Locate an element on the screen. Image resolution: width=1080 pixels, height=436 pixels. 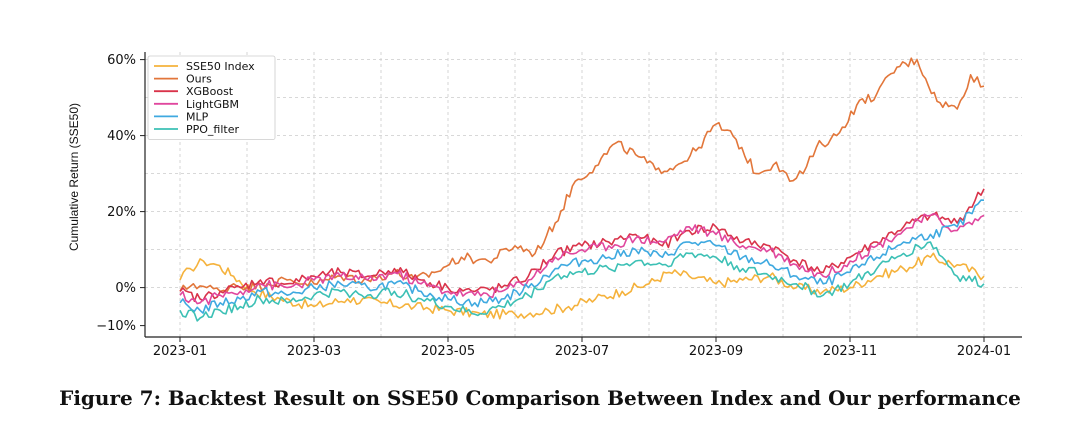
legend-label: LightGBM is located at coordinates (212, 104).